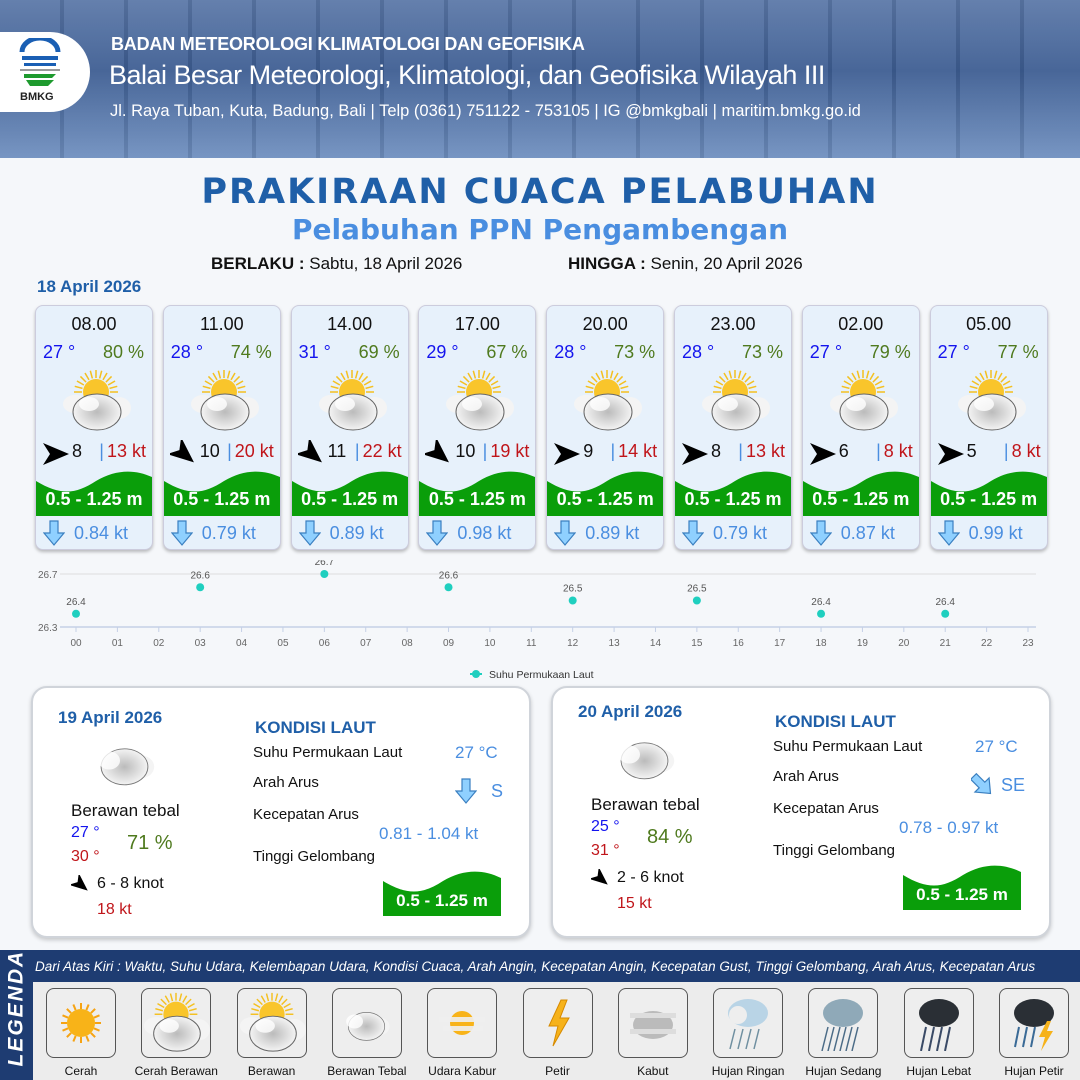  Describe the element at coordinates (325, 564) in the screenshot. I see `data-label: 26.7` at that location.